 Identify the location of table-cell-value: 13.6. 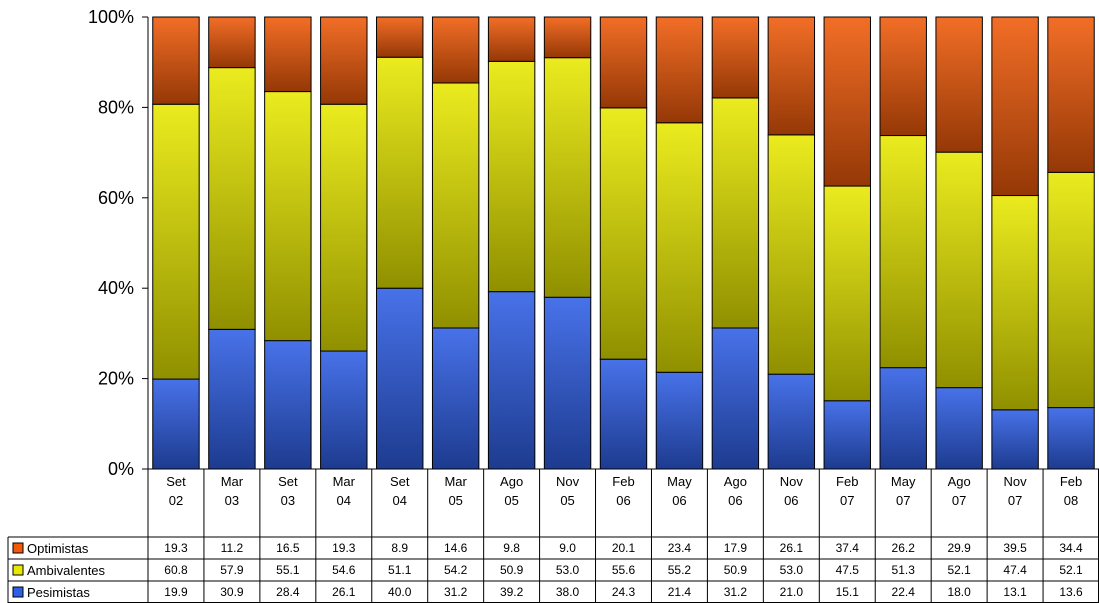
(1071, 592).